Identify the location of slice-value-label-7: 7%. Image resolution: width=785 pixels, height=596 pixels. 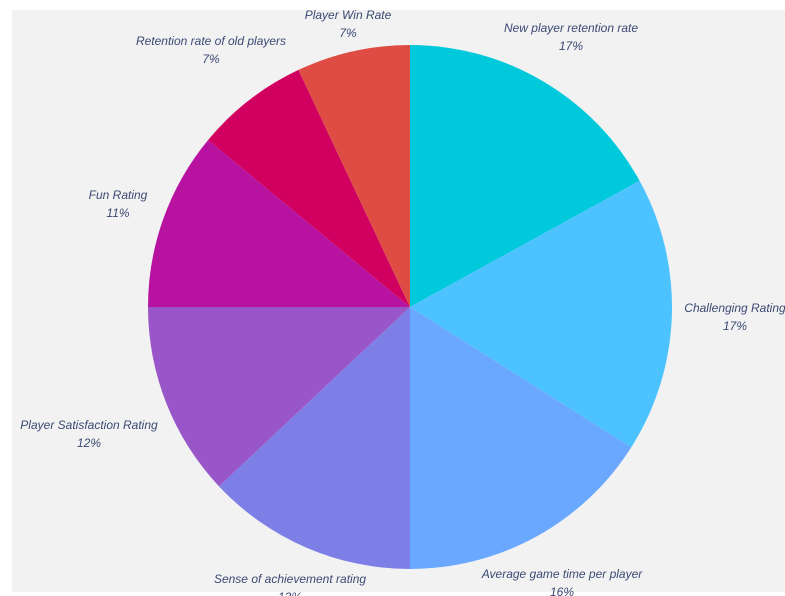
(211, 59).